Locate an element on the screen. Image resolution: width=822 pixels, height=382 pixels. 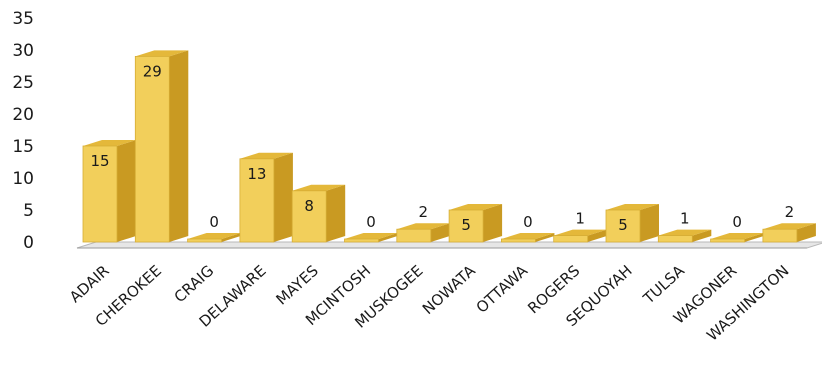
y-tick-label: 10 is located at coordinates (23, 179).